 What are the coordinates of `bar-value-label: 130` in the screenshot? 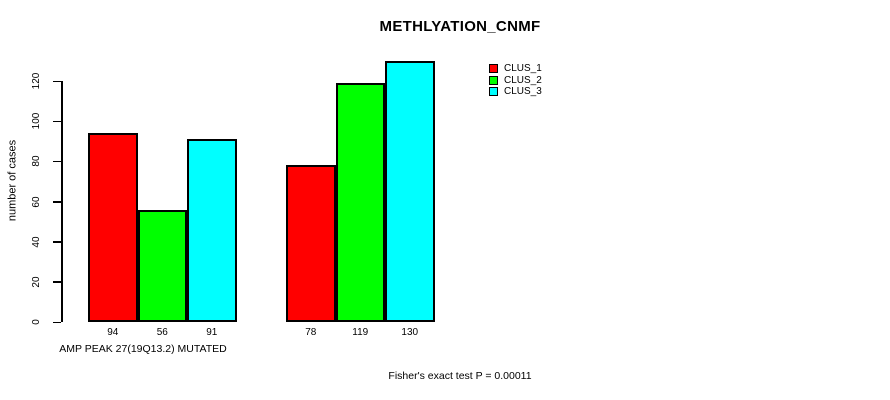 It's located at (410, 332).